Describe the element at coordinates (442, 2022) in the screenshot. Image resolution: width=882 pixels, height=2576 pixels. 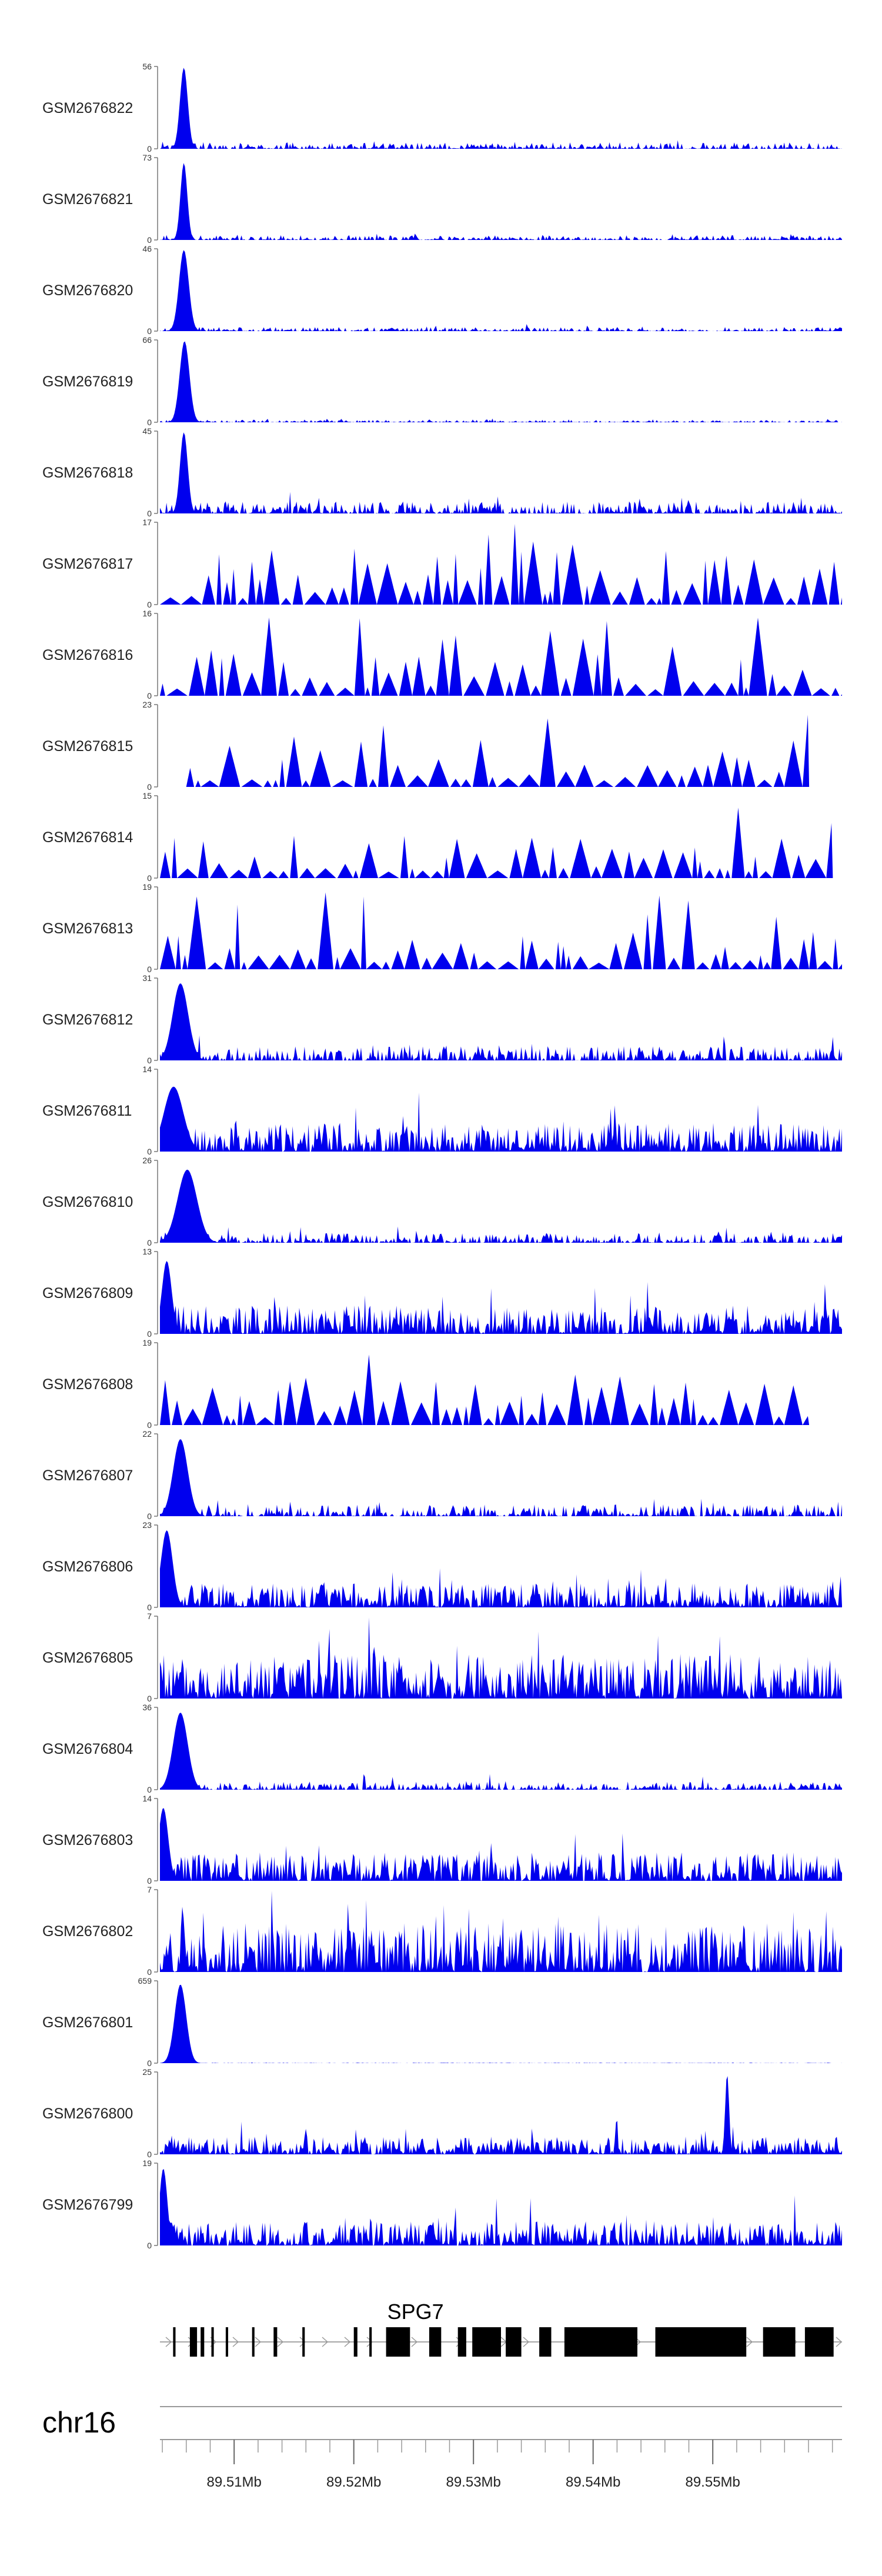
I see `track-GSM2676801: GSM2676801 659 0` at that location.